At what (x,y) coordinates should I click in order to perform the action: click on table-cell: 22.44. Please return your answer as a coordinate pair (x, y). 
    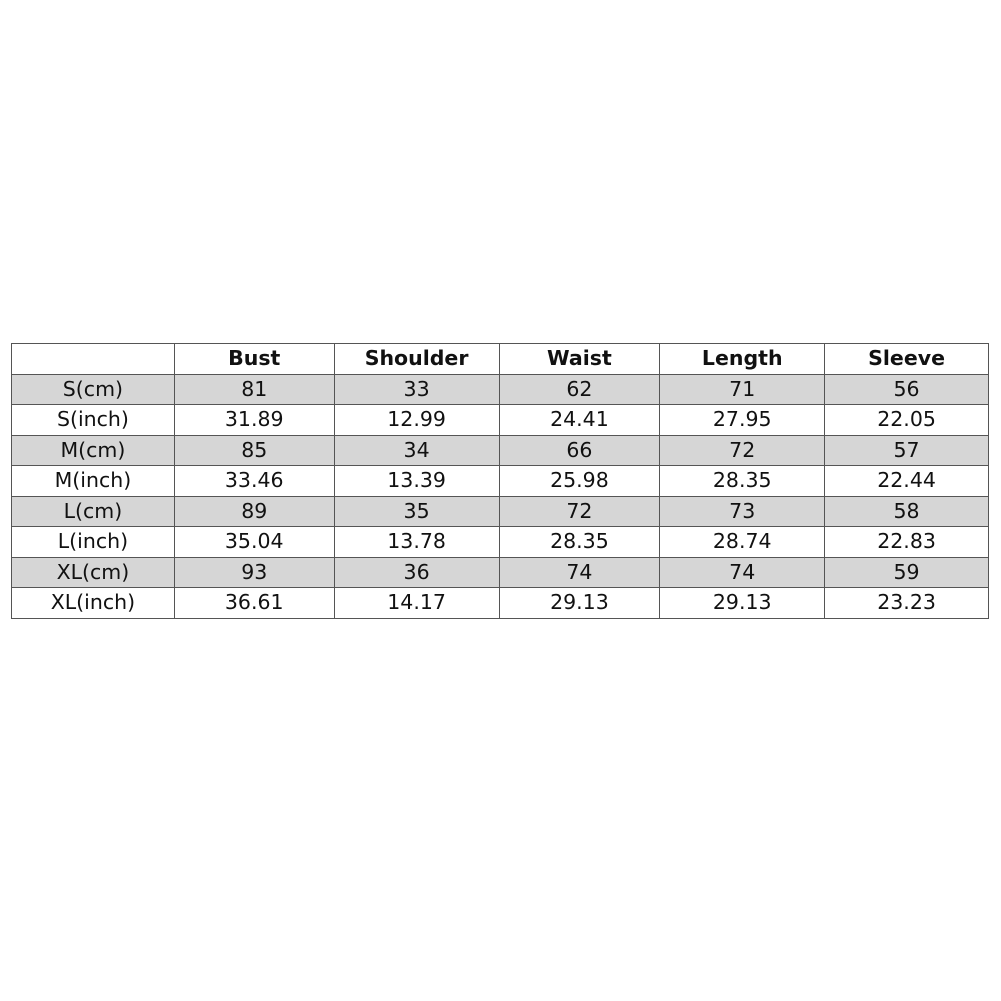
    Looking at the image, I should click on (906, 481).